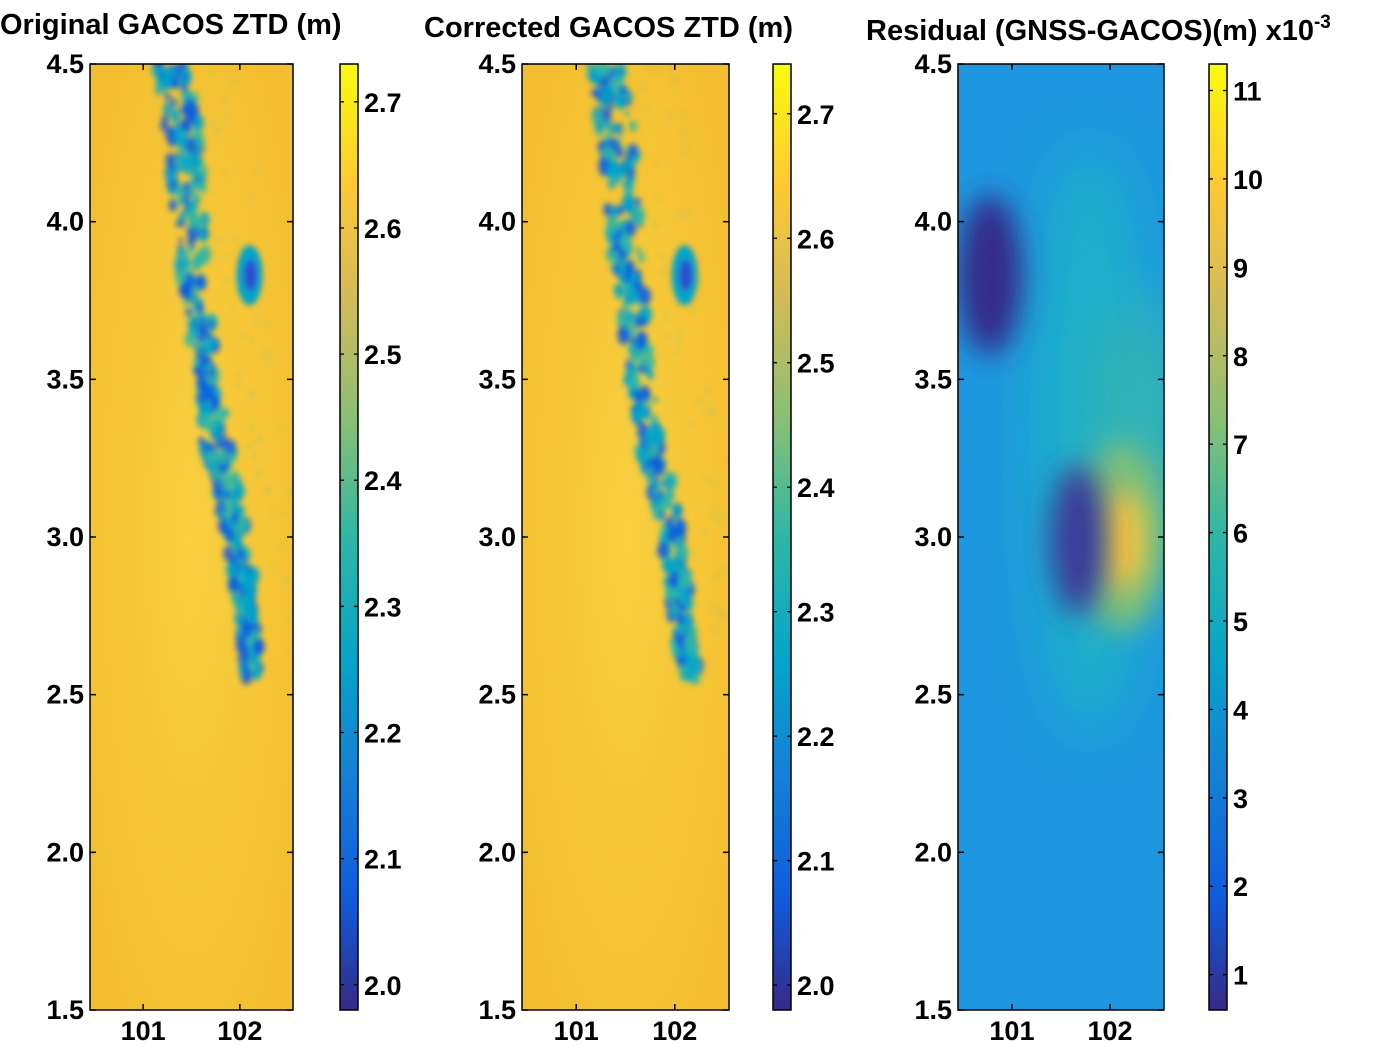 Image resolution: width=1400 pixels, height=1047 pixels. I want to click on colorbar-tick-label: 4, so click(1240, 710).